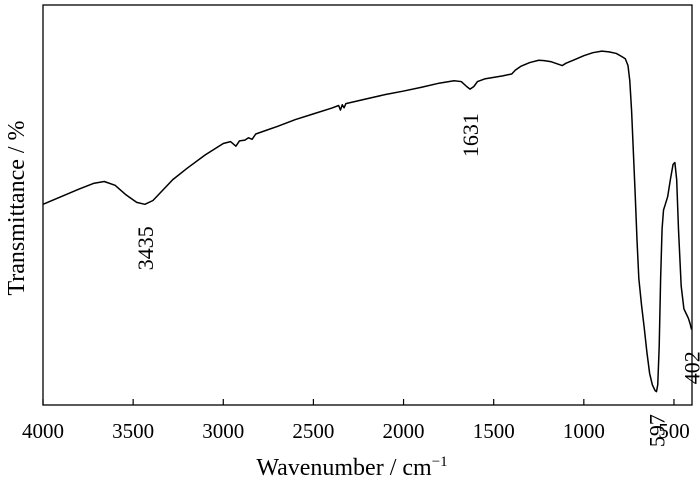 This screenshot has height=485, width=700. I want to click on peak-label-3435: 3435, so click(145, 248).